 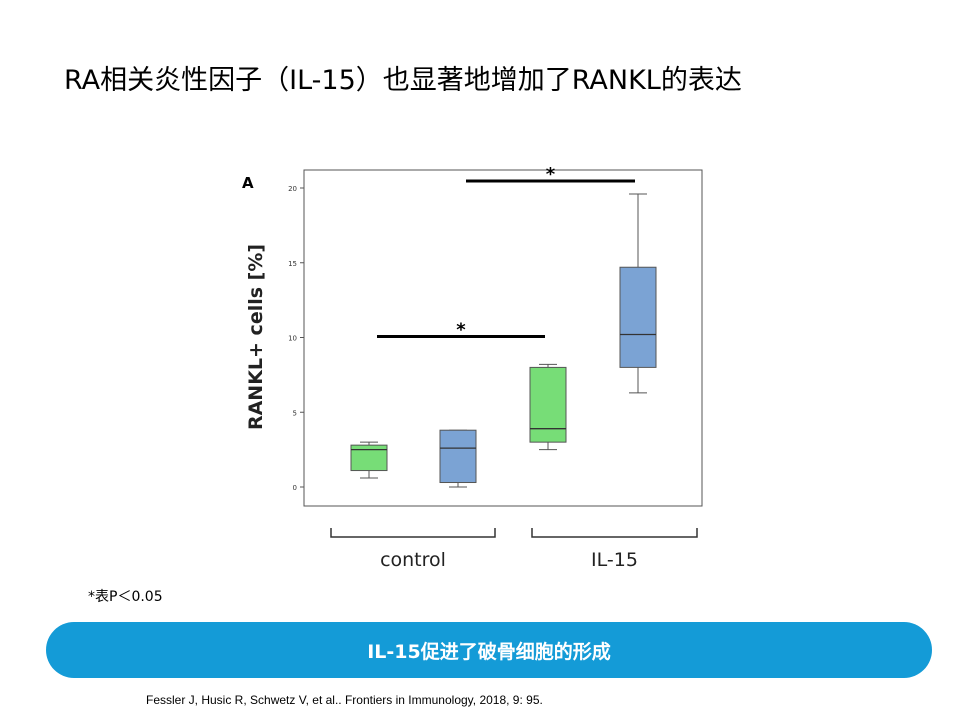 I want to click on group-brackets: control IL-15, so click(x=514, y=549).